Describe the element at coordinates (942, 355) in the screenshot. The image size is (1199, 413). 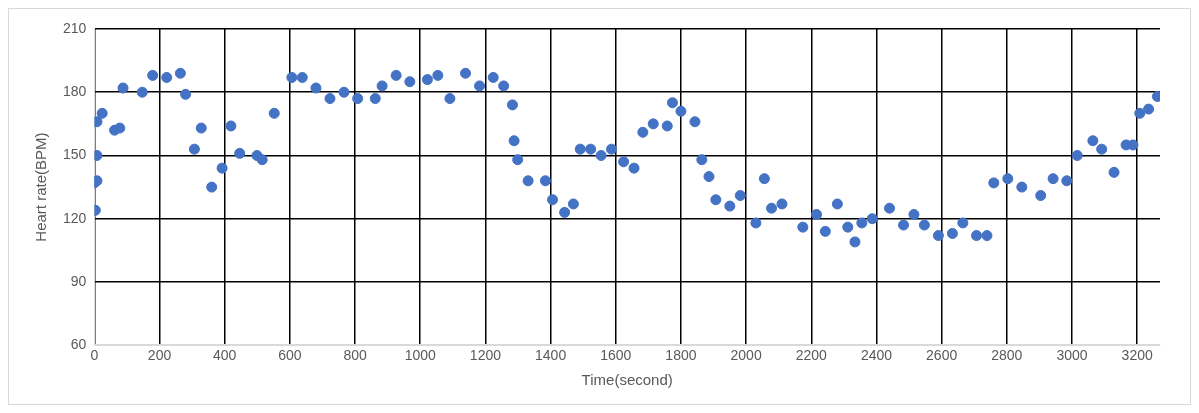
I see `x-tick-label: 2600` at that location.